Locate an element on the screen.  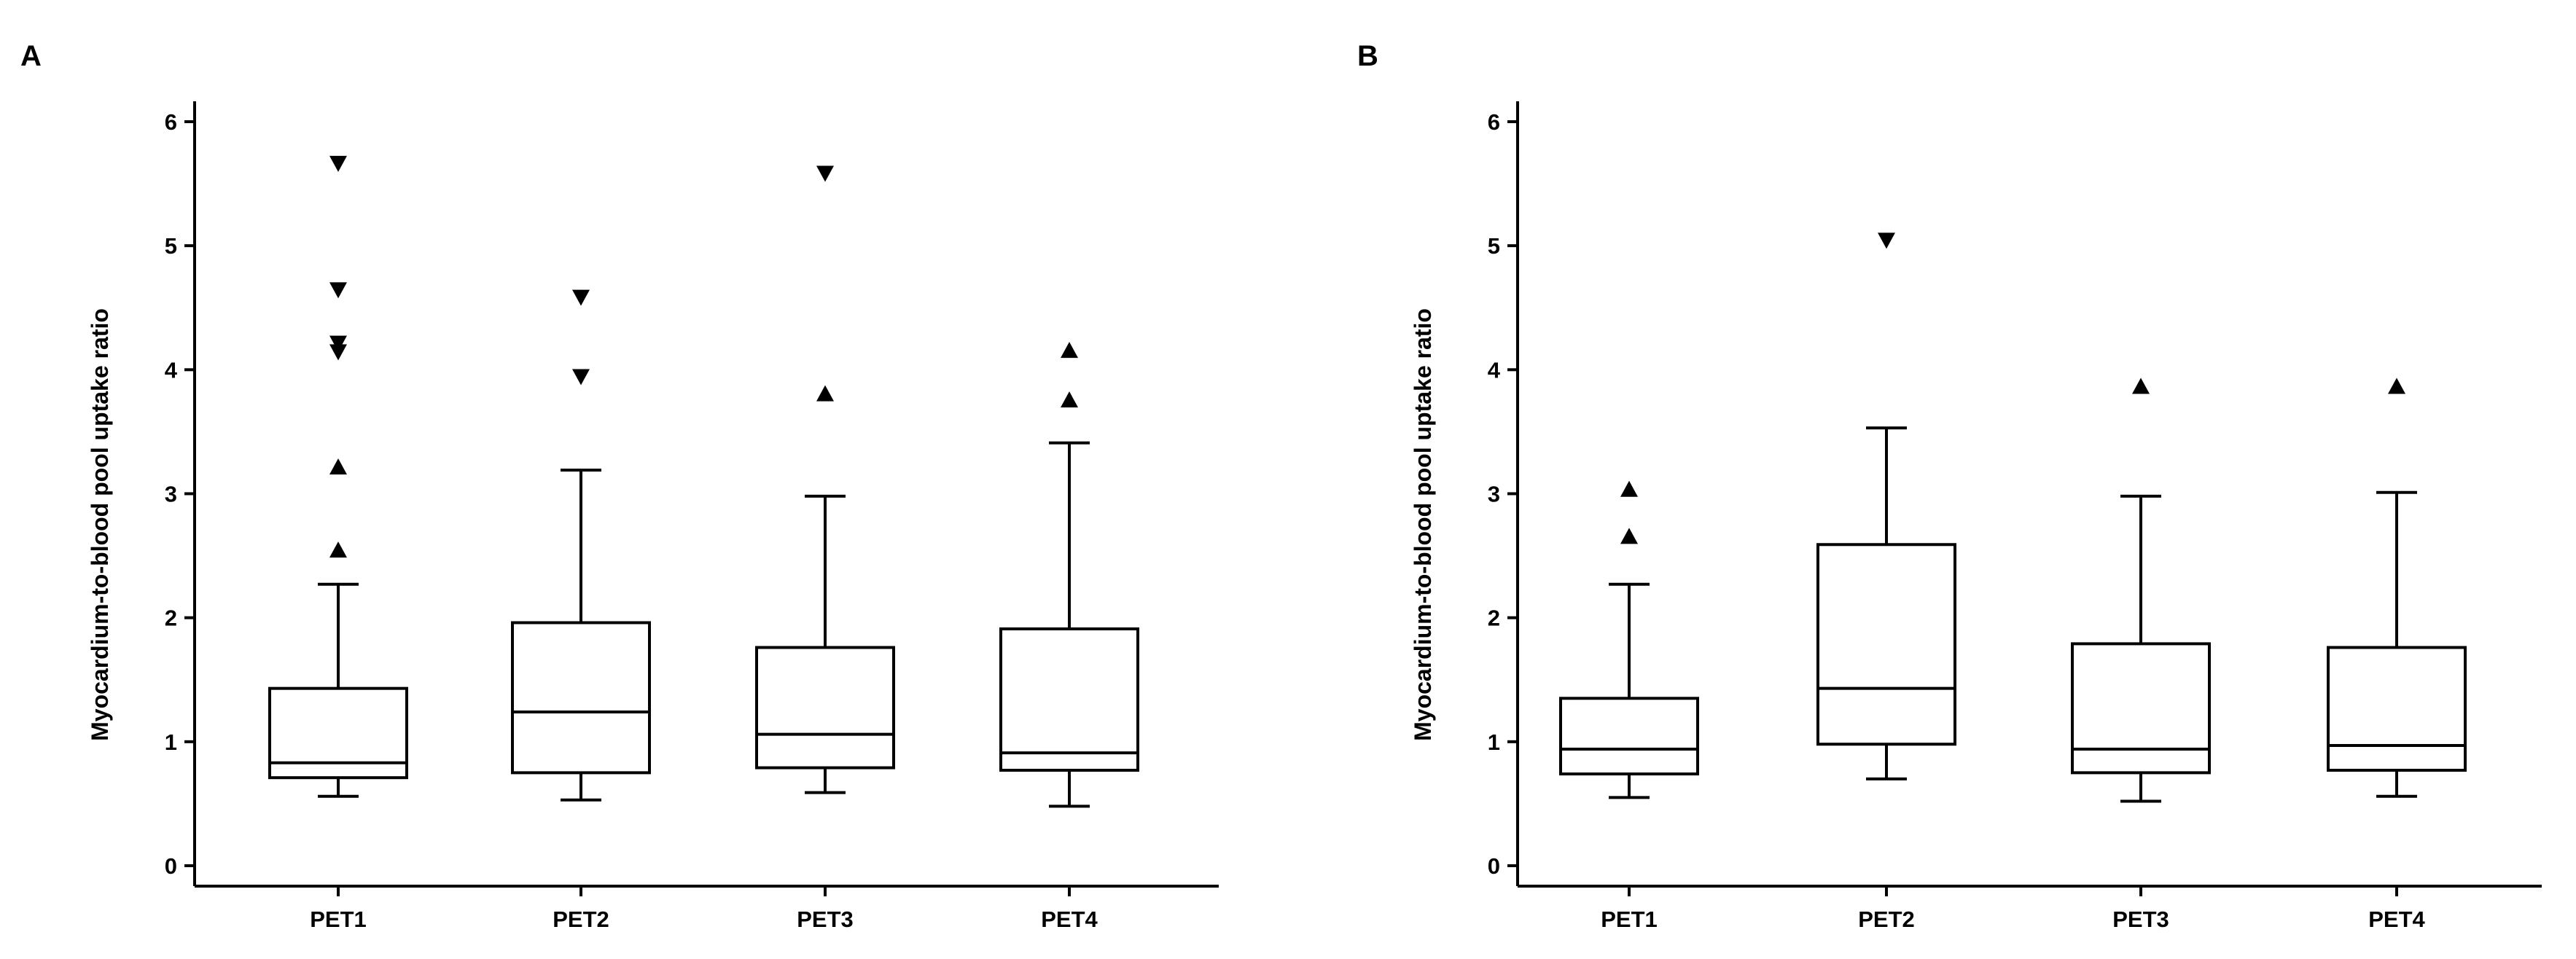
panel-label: B is located at coordinates (1367, 56).